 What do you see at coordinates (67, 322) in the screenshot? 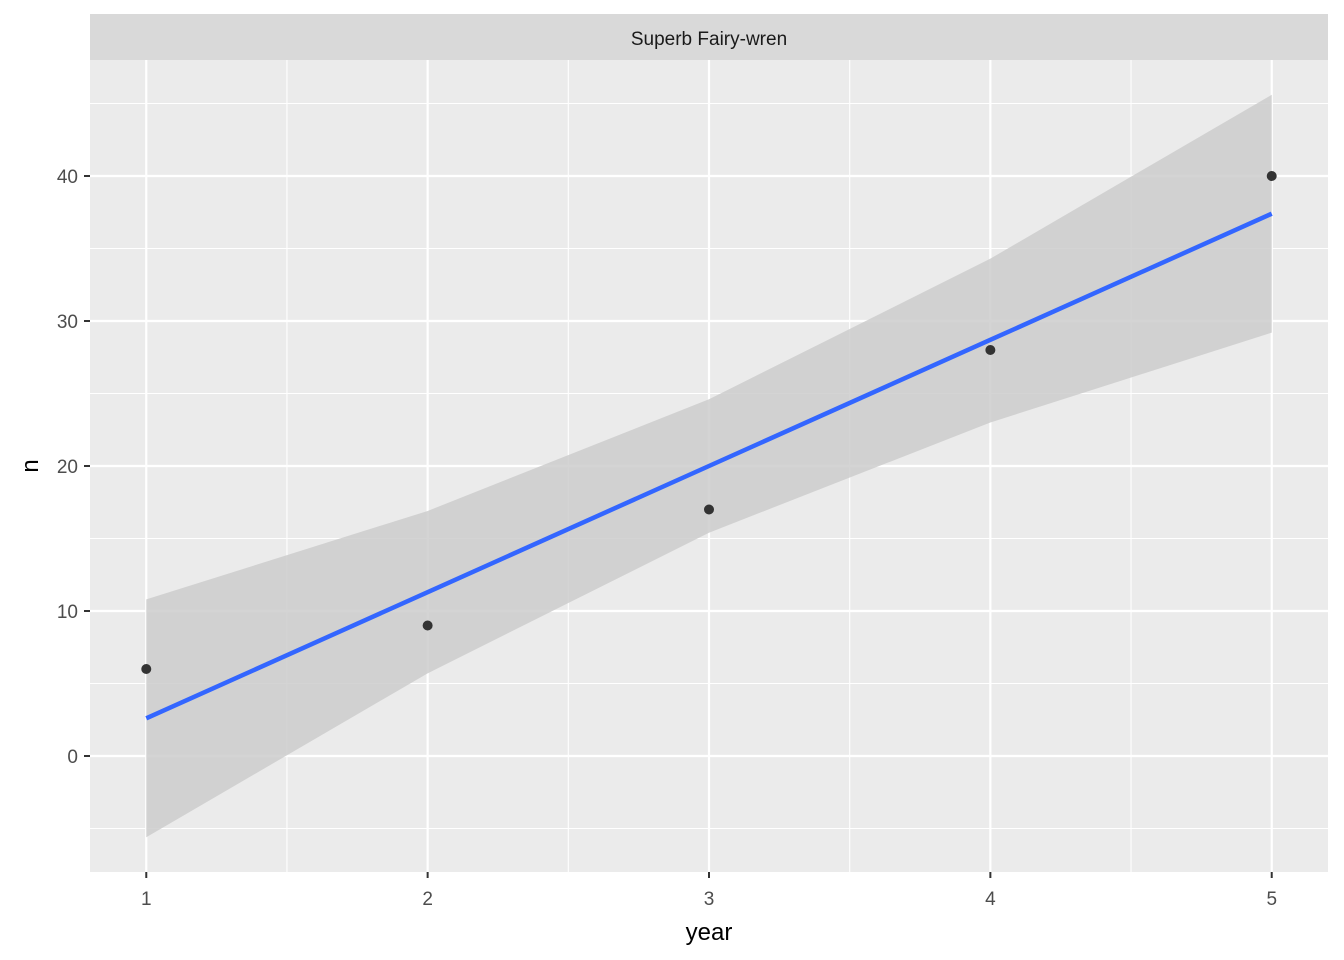
I see `y-tick-label: 30` at bounding box center [67, 322].